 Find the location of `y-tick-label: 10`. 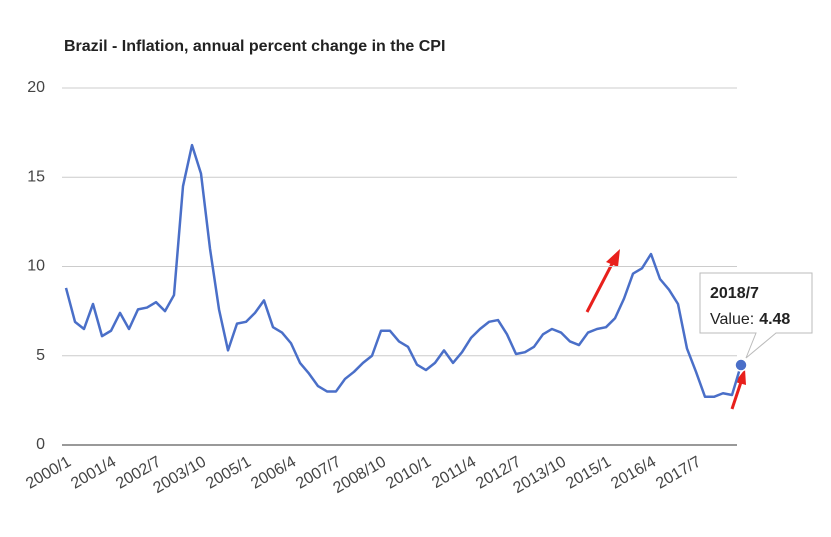

y-tick-label: 10 is located at coordinates (36, 266).